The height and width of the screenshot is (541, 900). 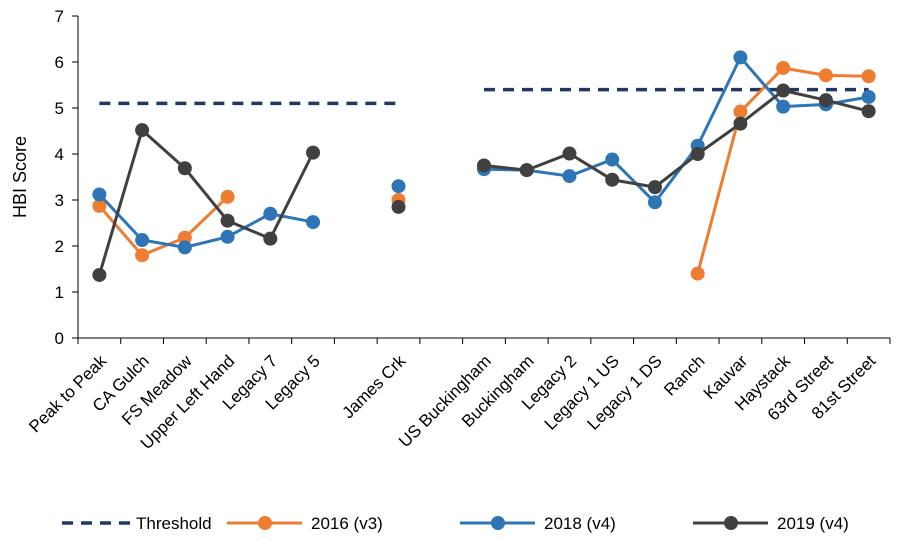 I want to click on legend-label: 2018 (v4), so click(x=580, y=523).